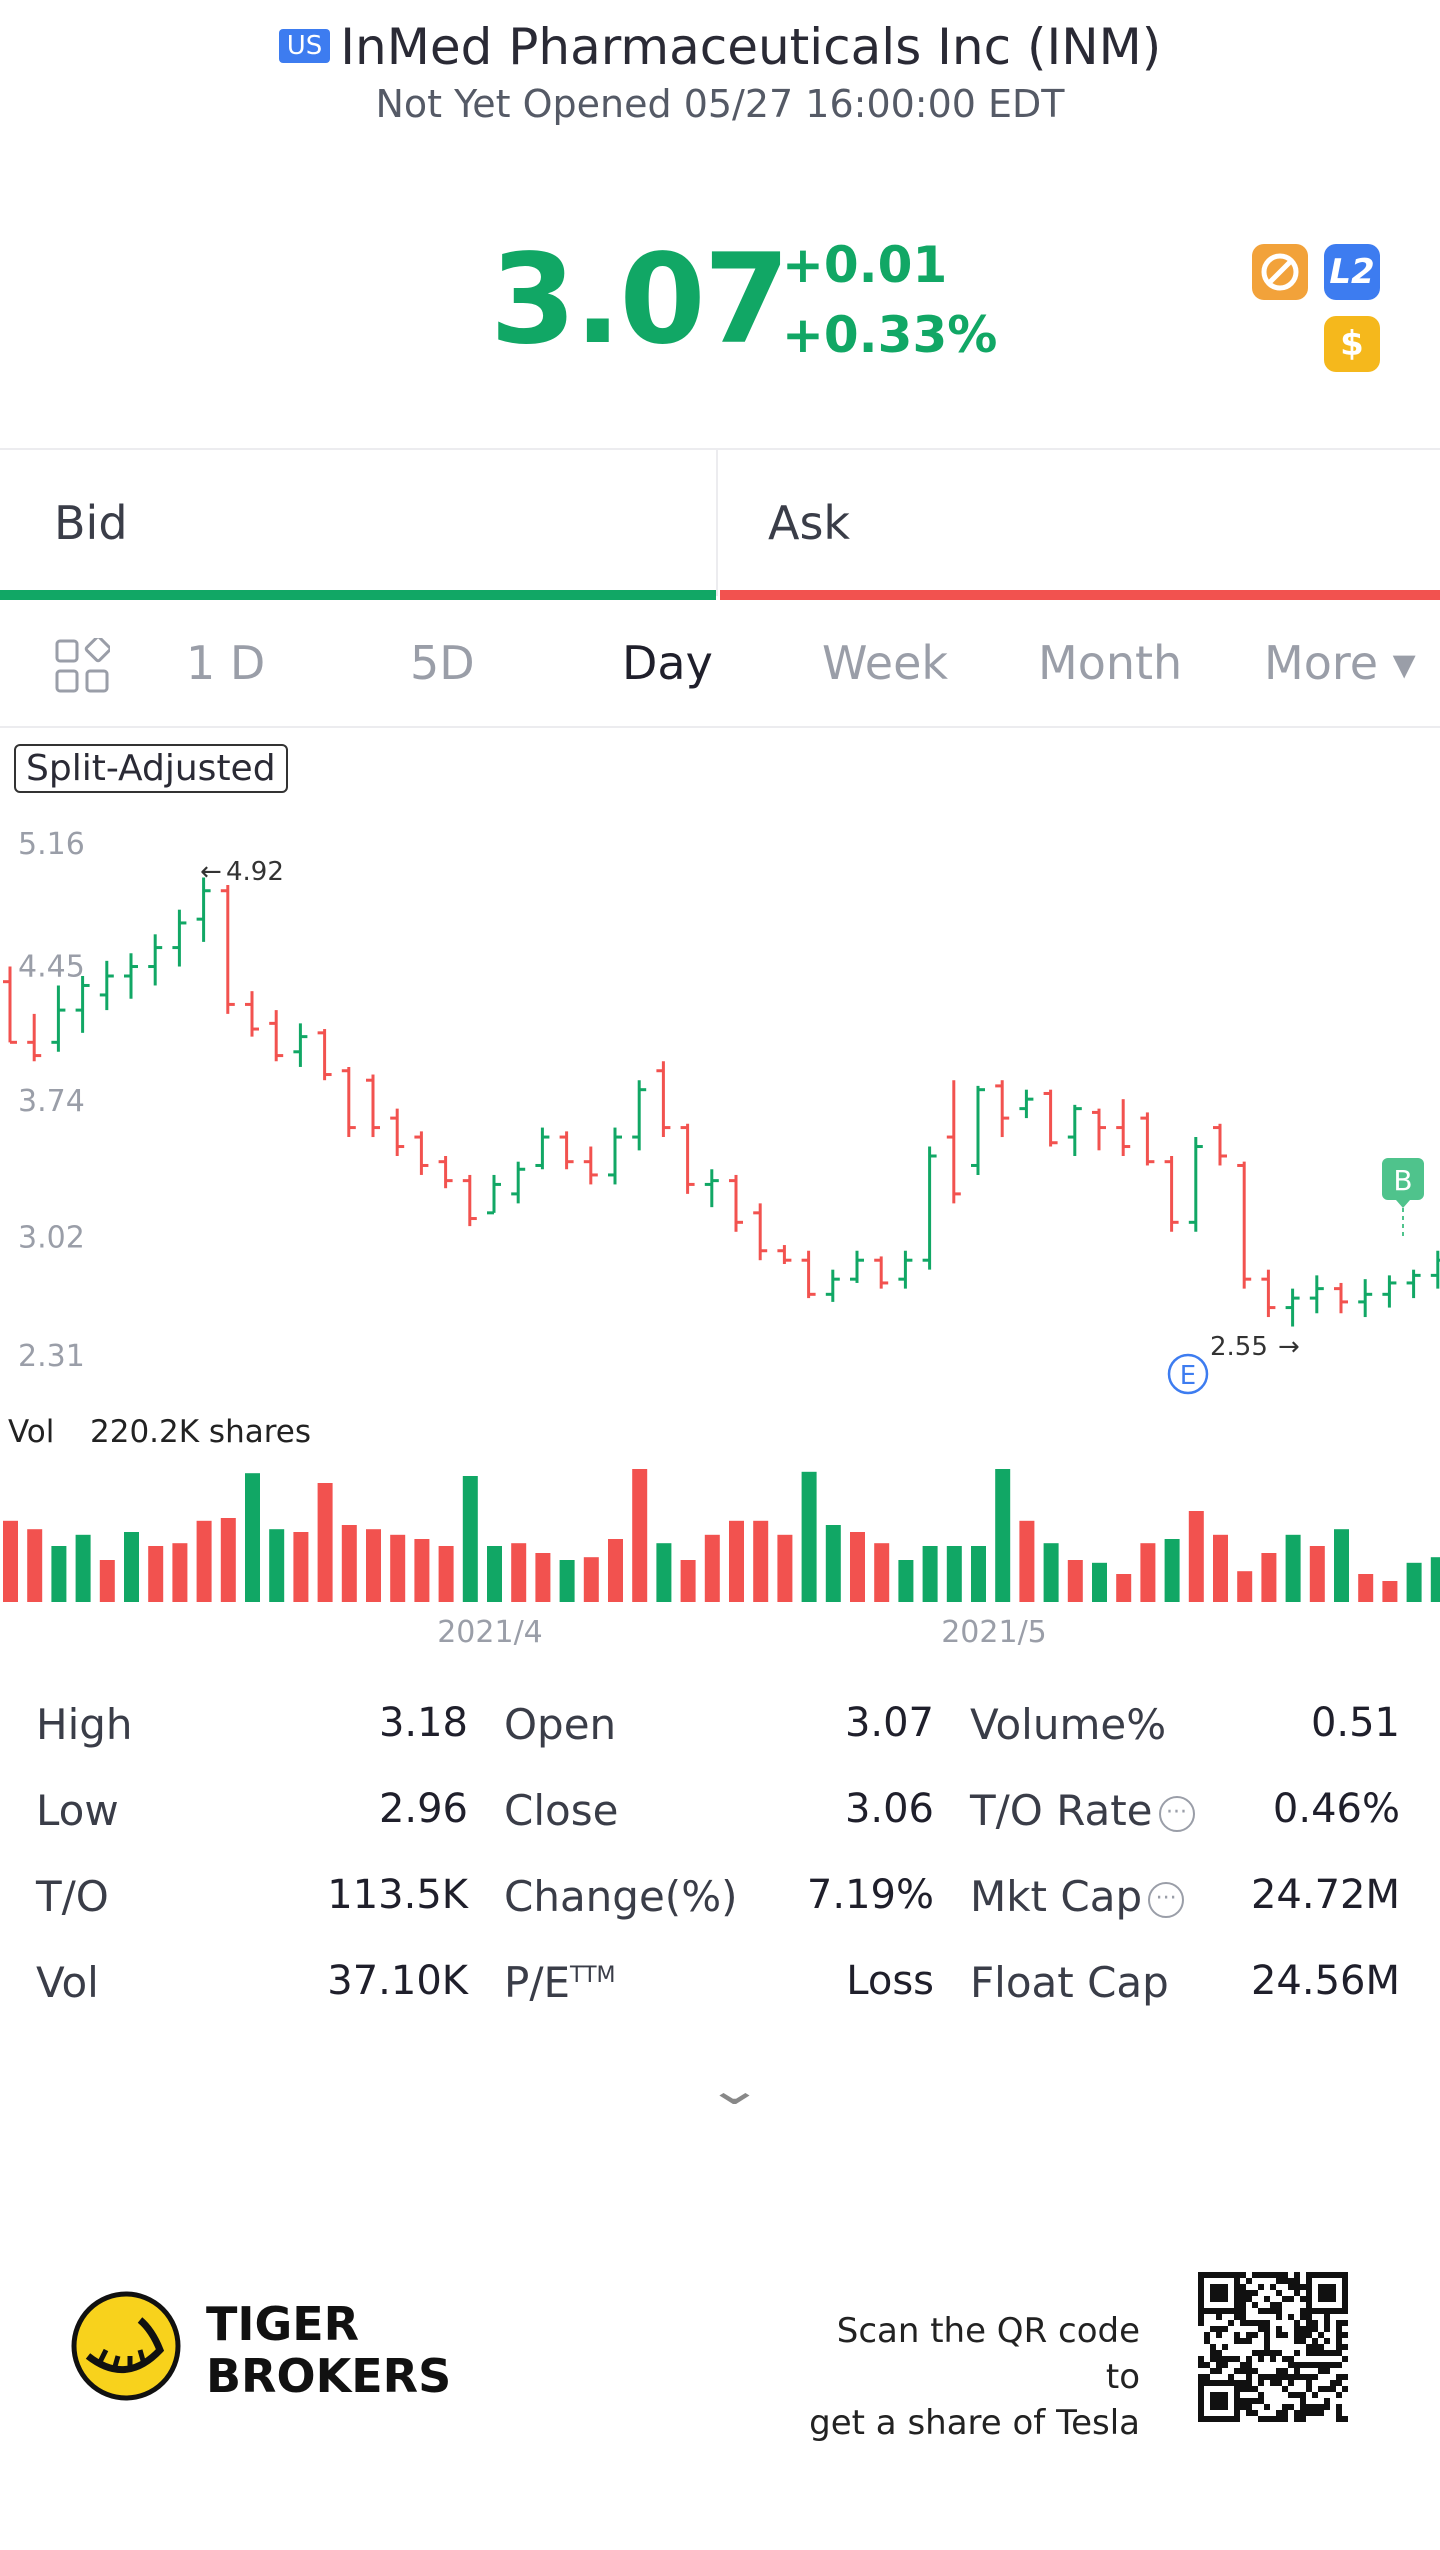 Image resolution: width=1440 pixels, height=2550 pixels. I want to click on tab-day: Day, so click(667, 663).